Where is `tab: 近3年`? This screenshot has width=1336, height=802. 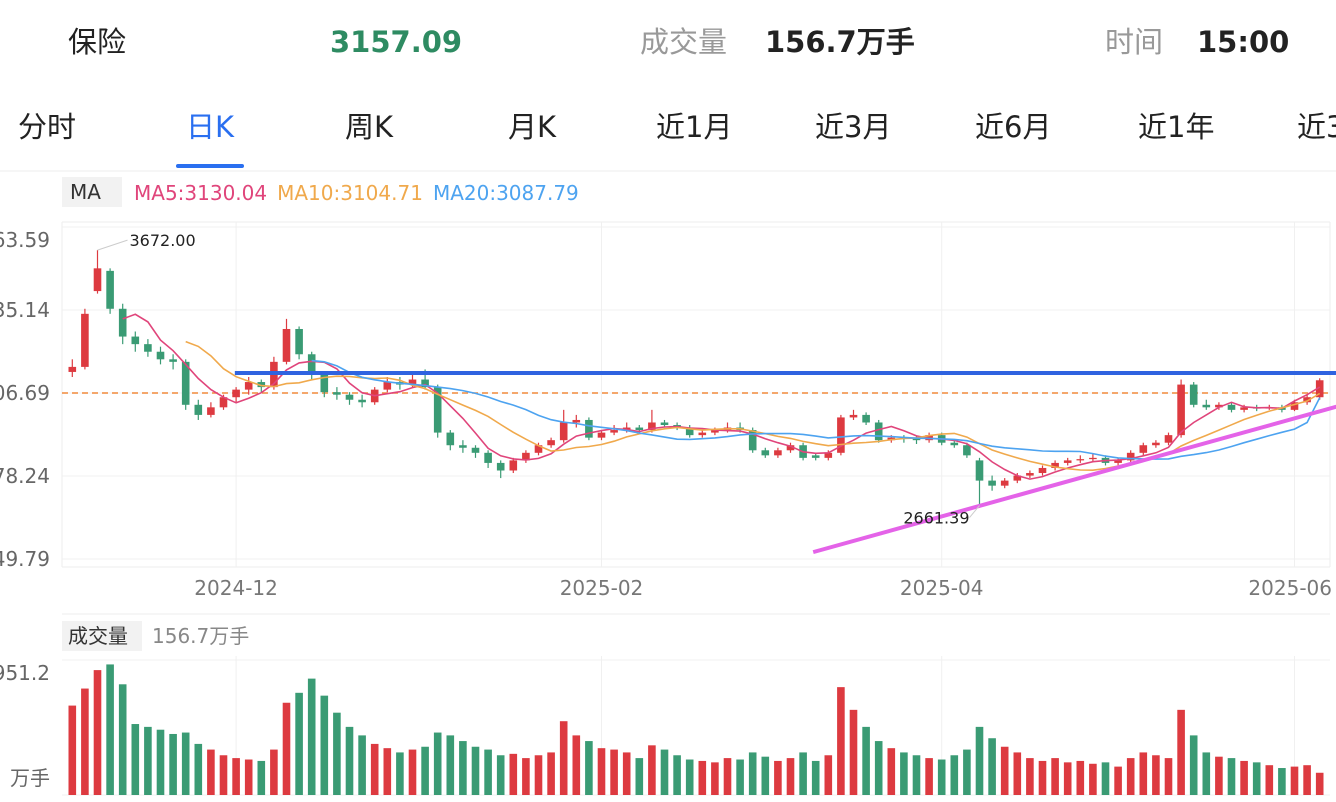 tab: 近3年 is located at coordinates (1316, 127).